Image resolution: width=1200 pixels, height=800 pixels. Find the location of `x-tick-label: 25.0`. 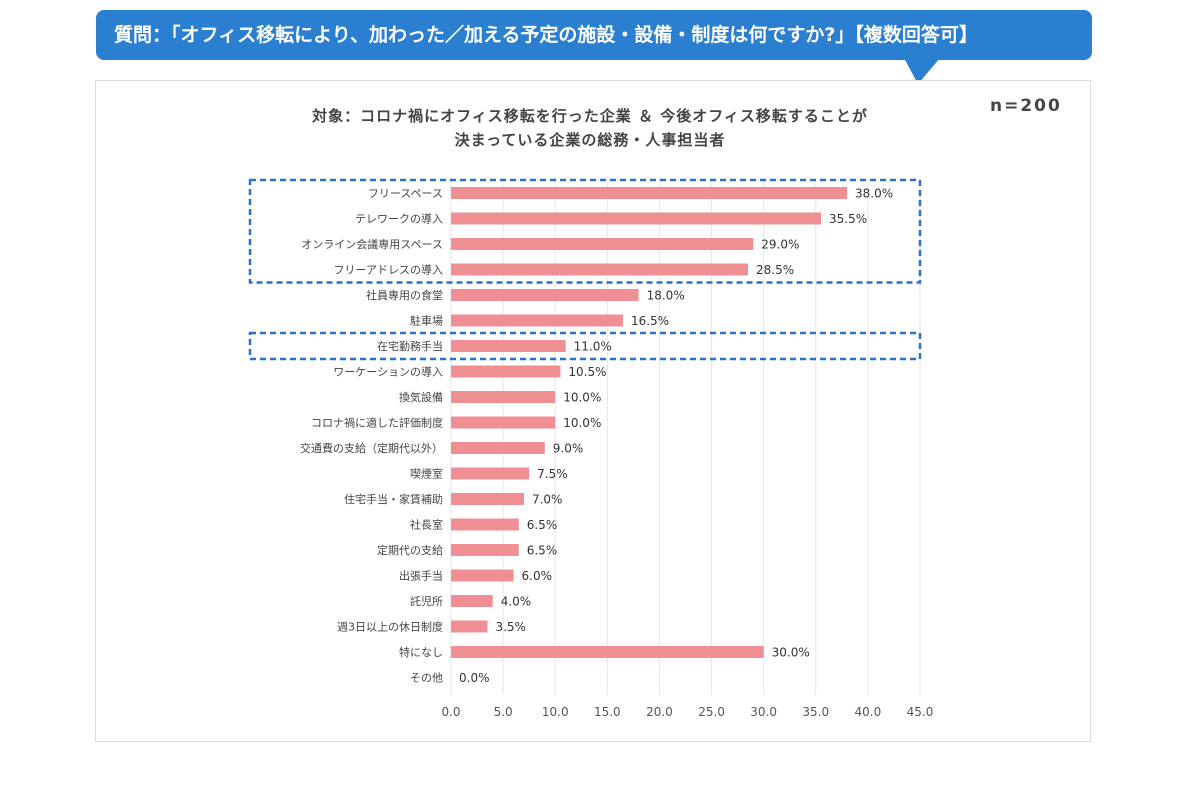

x-tick-label: 25.0 is located at coordinates (711, 712).